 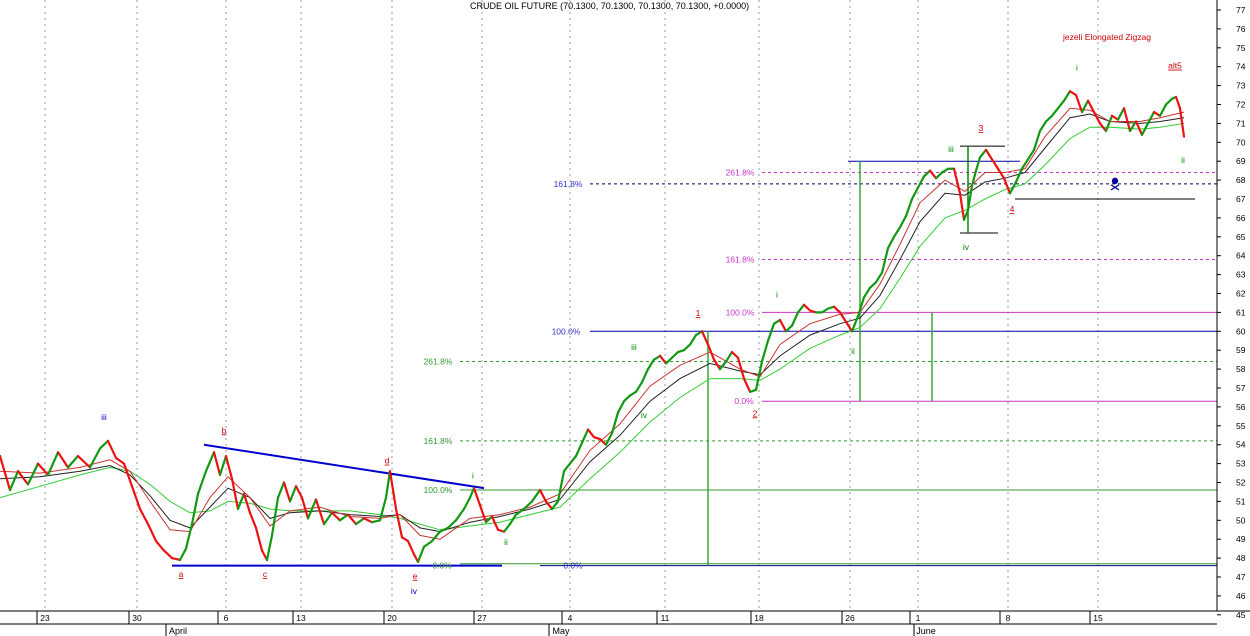 I want to click on y-tick-label: 60, so click(x=1241, y=331).